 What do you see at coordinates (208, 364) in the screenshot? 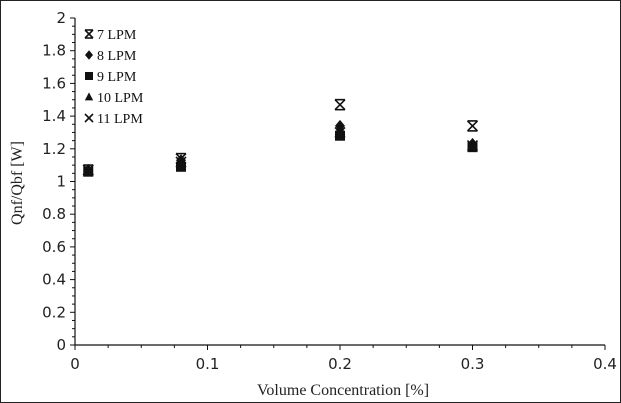
I see `x-tick-label: 0.1` at bounding box center [208, 364].